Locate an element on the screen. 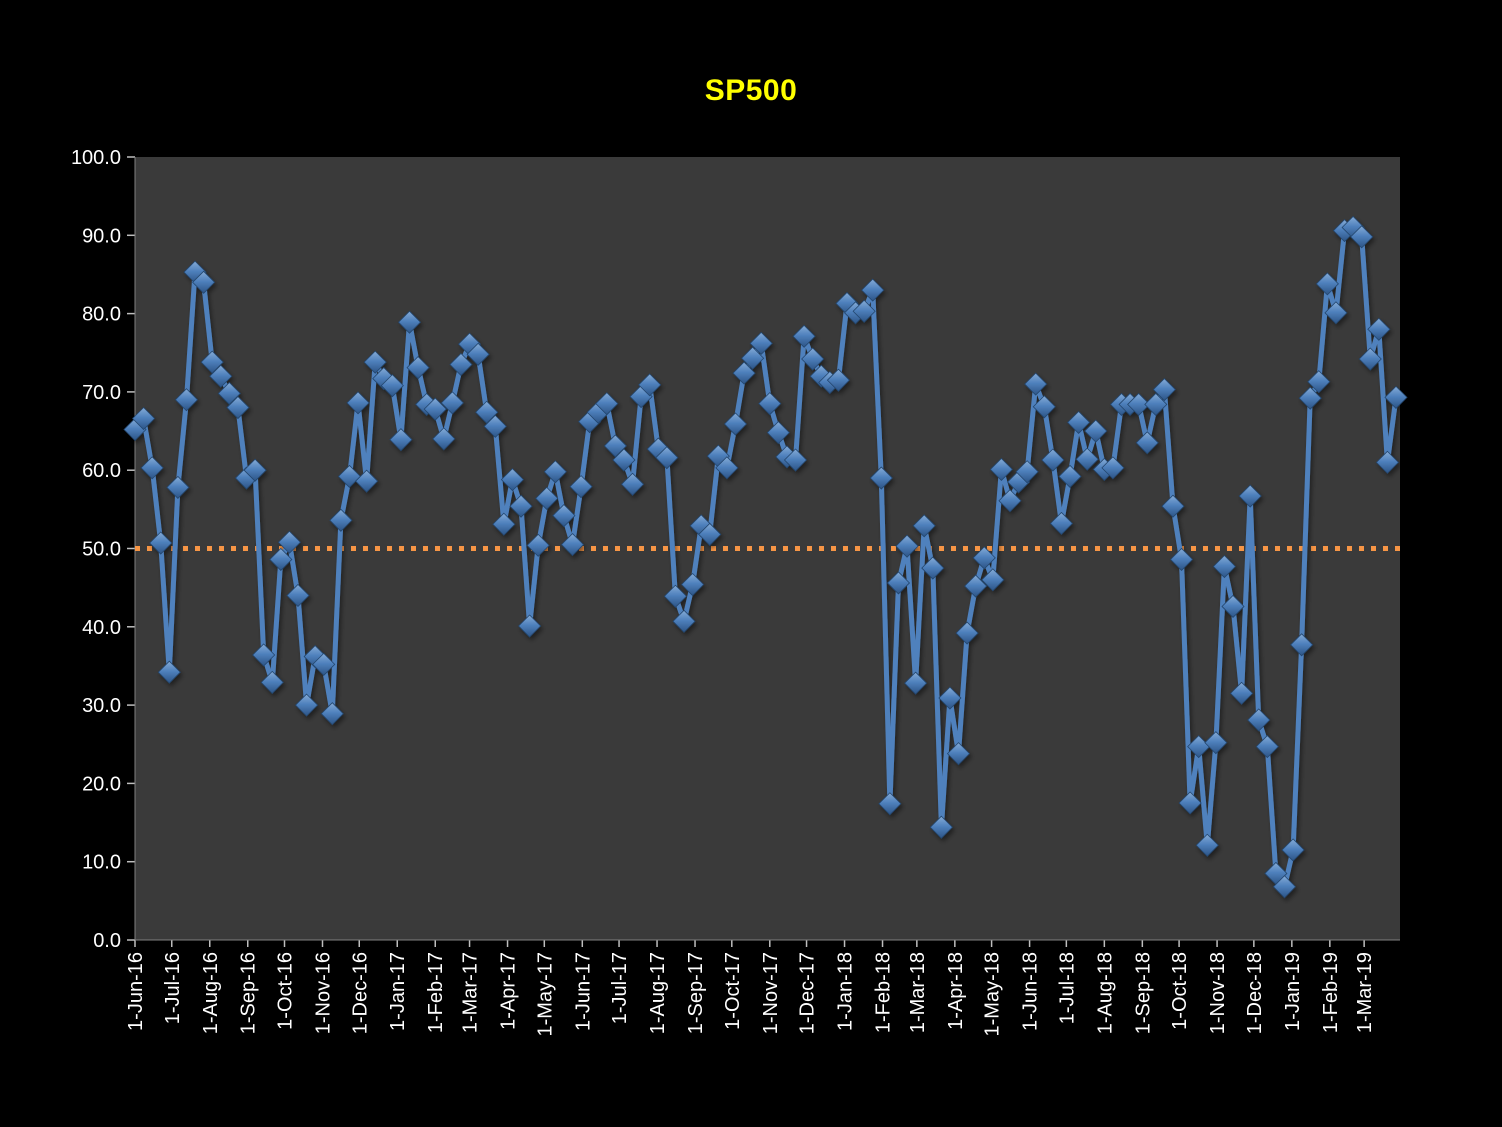  x-axis-tick-label: 1-Jun-16 is located at coordinates (136, 991).